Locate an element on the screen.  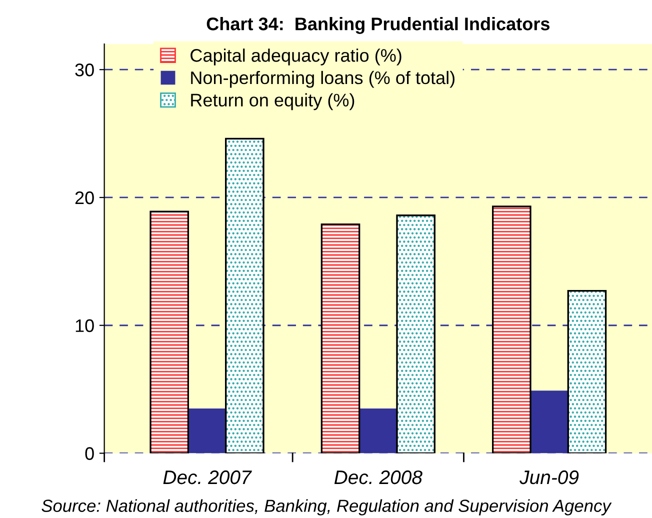
x-tick-label: Dec. 2007 is located at coordinates (207, 477).